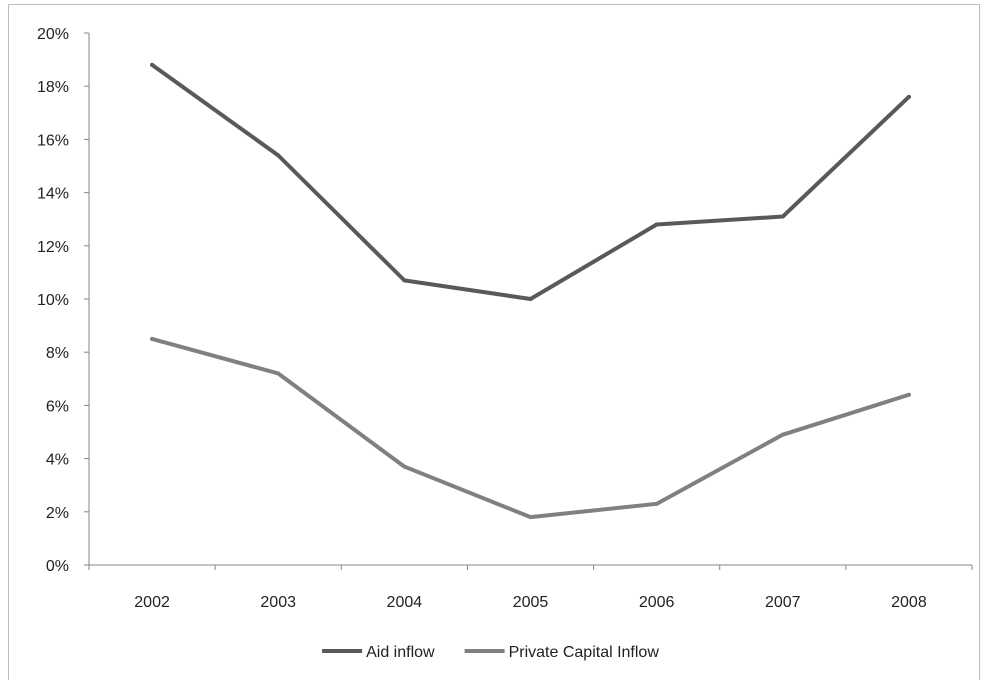 The height and width of the screenshot is (681, 984). I want to click on y-tick-label: 20%, so click(53, 34).